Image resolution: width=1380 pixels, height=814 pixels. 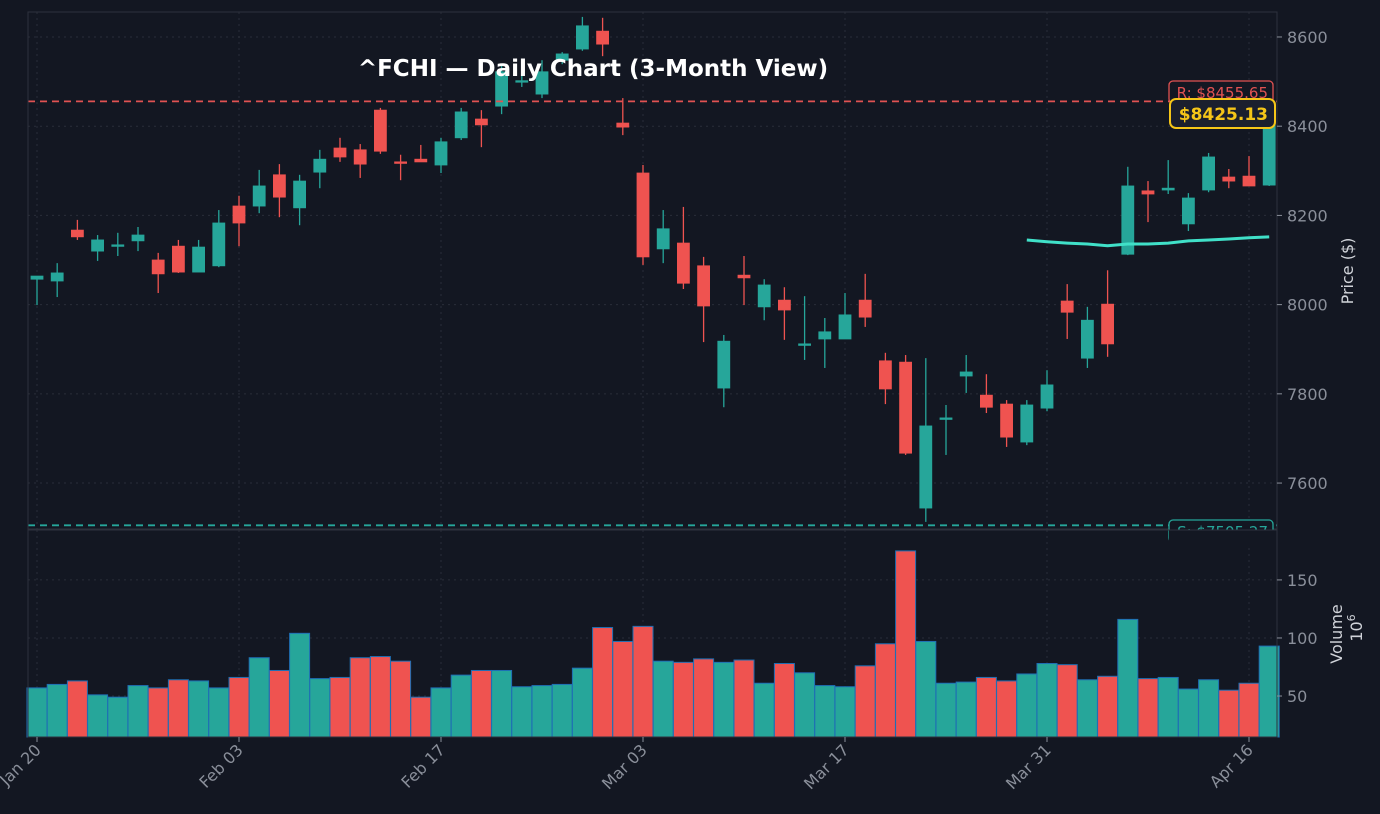 What do you see at coordinates (1302, 638) in the screenshot?
I see `volume-tick-label: 100` at bounding box center [1302, 638].